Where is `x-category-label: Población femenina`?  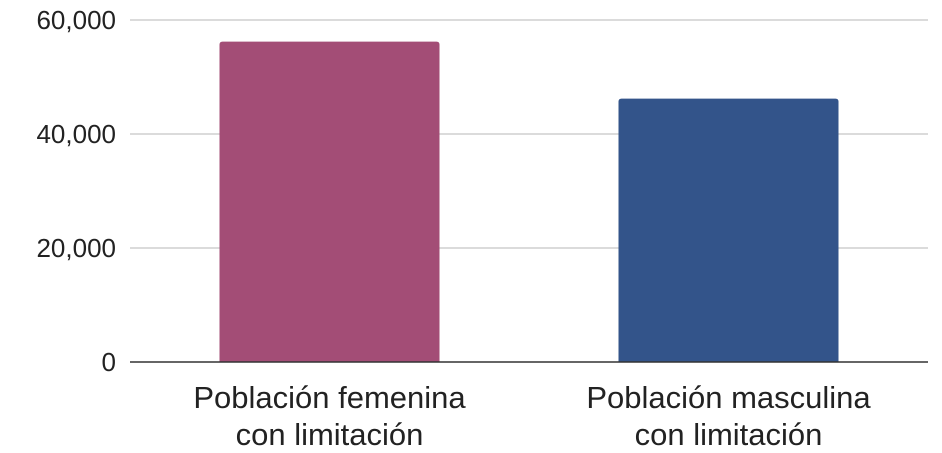 x-category-label: Población femenina is located at coordinates (329, 397).